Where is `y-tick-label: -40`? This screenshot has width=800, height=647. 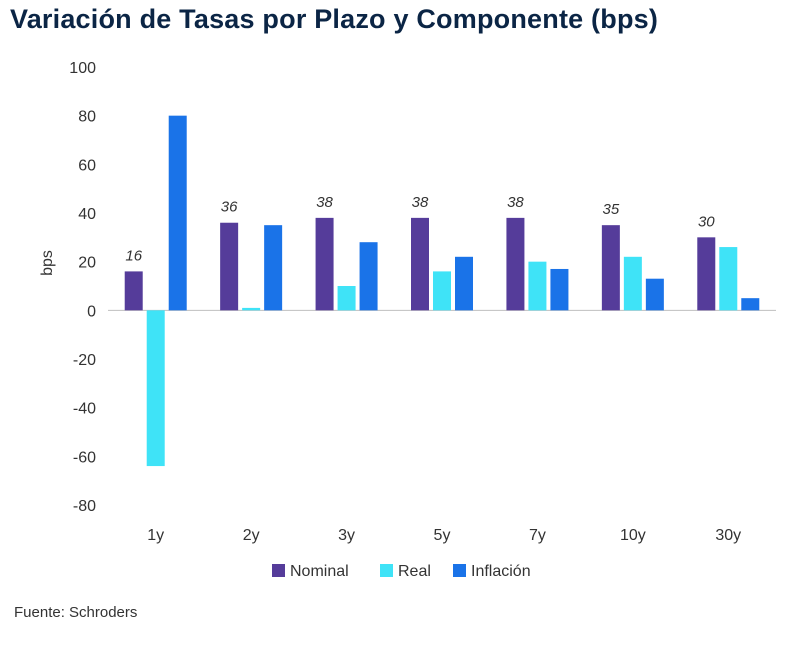 y-tick-label: -40 is located at coordinates (84, 409).